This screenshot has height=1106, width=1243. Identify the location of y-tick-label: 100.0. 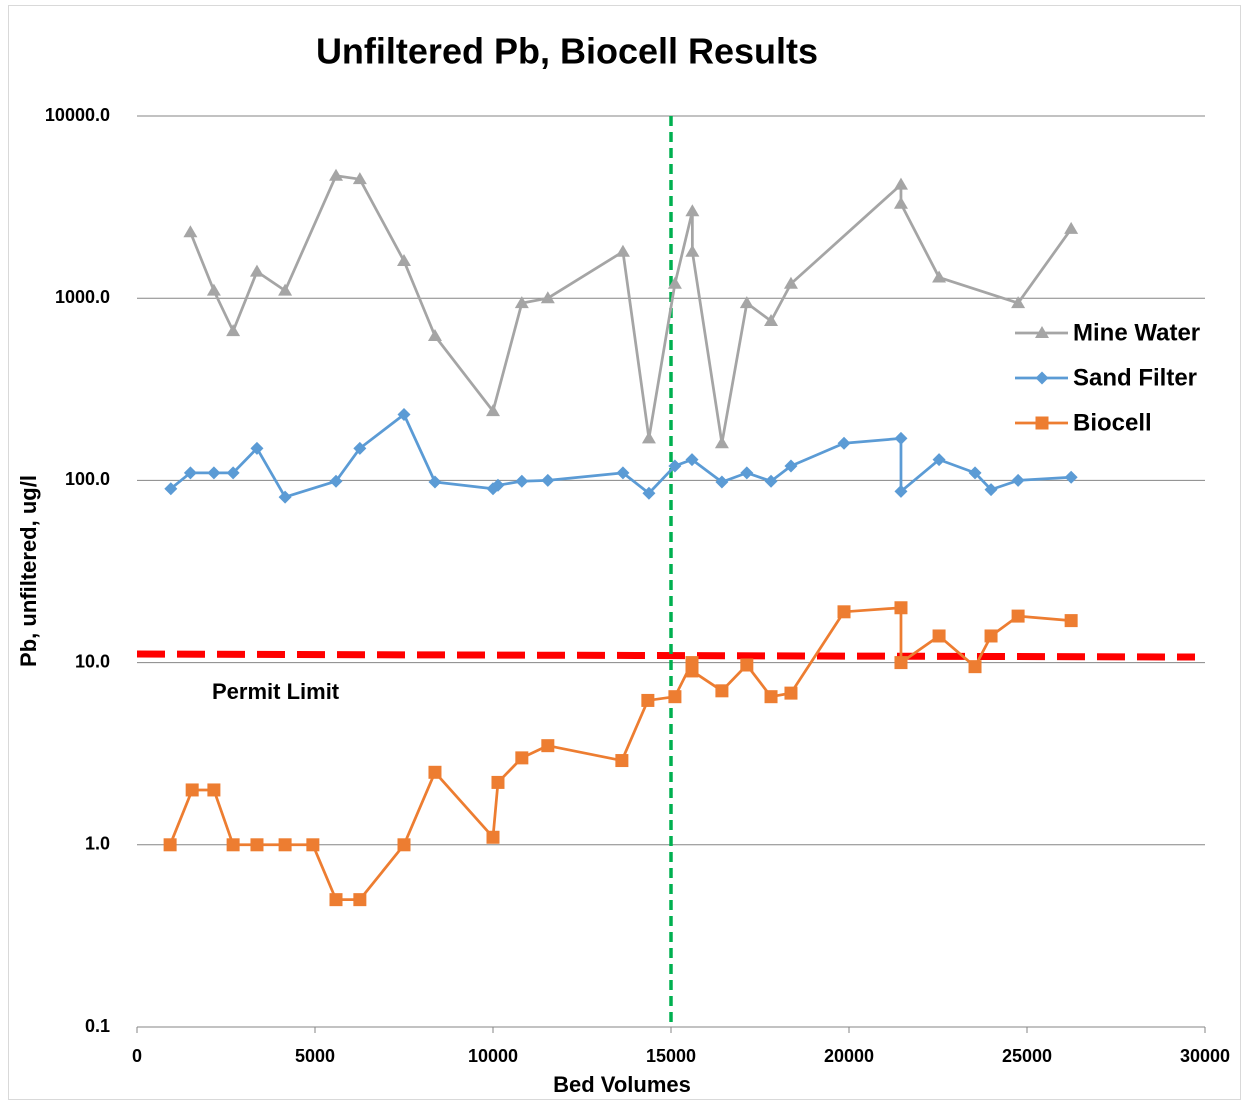
(87, 479).